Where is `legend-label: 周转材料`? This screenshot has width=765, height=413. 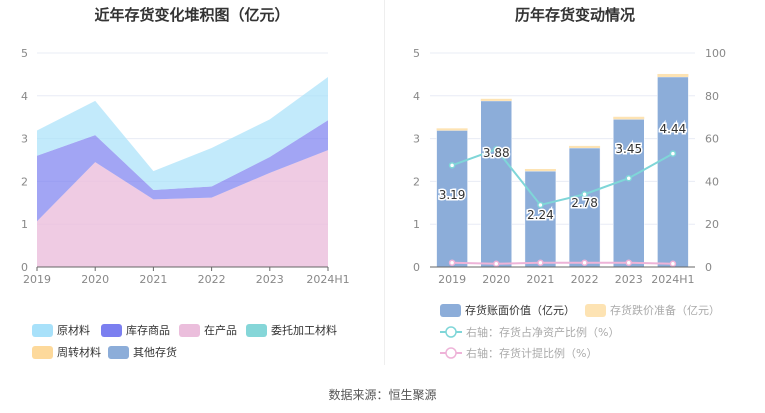
legend-label: 周转材料 is located at coordinates (79, 352).